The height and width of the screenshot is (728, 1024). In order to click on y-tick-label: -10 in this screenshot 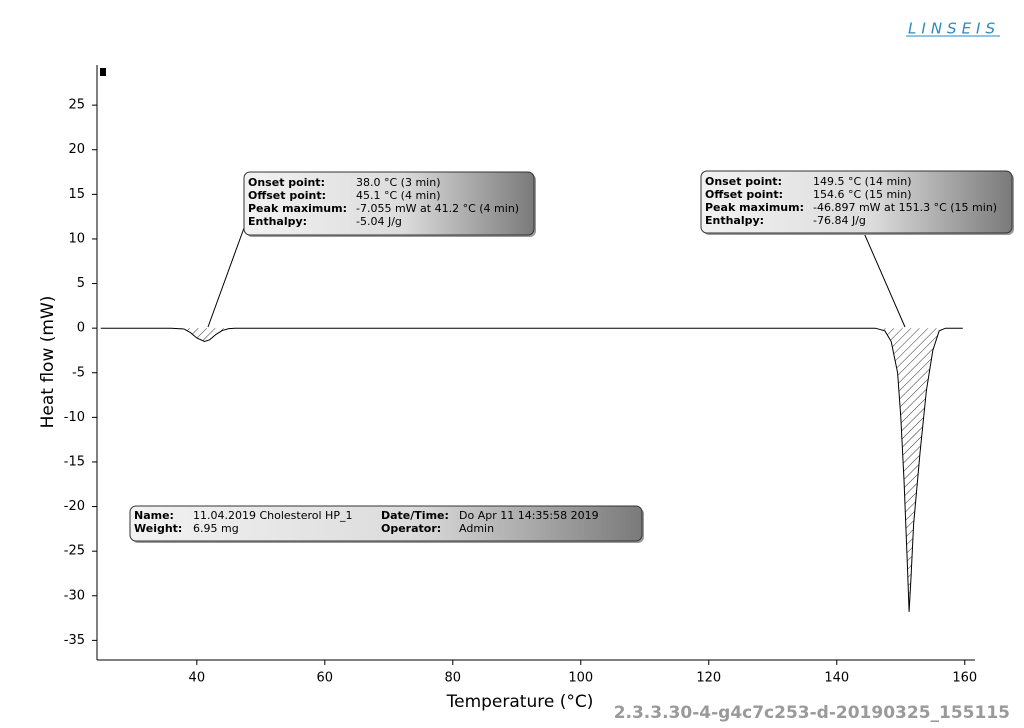, I will do `click(74, 417)`.